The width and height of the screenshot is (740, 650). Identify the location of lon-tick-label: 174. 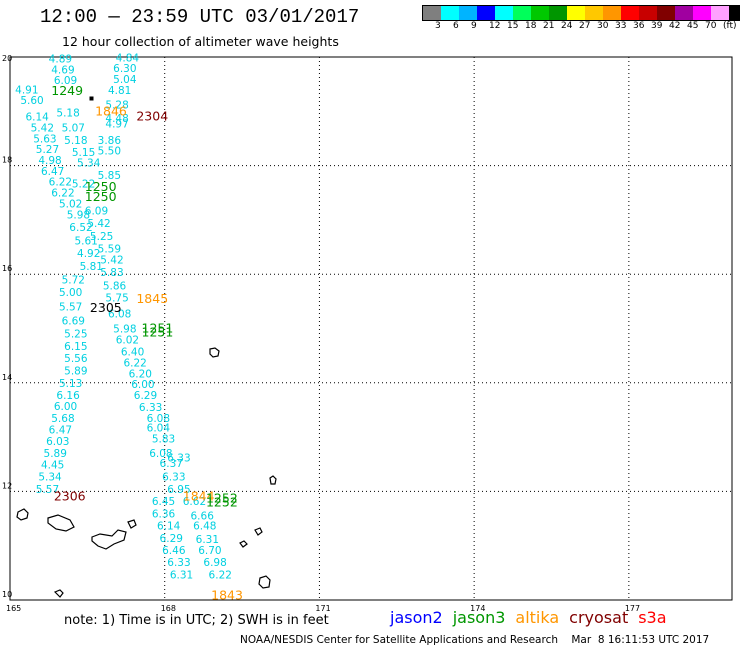
(477, 608).